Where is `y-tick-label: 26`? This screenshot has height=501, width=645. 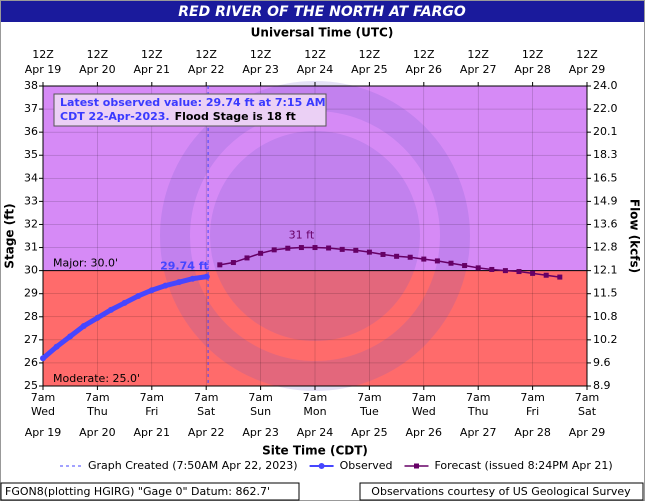 y-tick-label: 26 is located at coordinates (31, 362).